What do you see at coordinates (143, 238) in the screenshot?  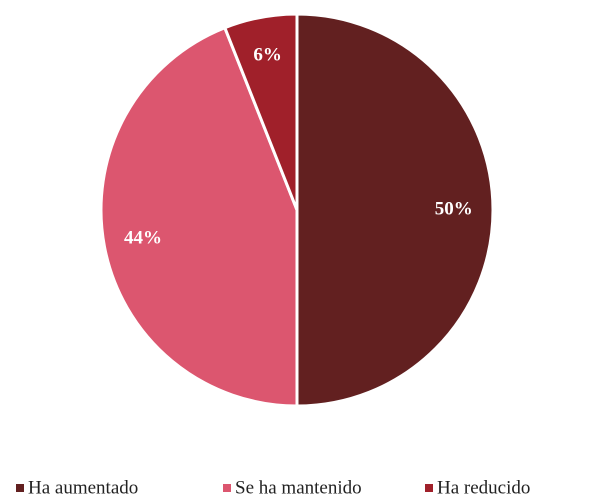 I see `data-label: 44%` at bounding box center [143, 238].